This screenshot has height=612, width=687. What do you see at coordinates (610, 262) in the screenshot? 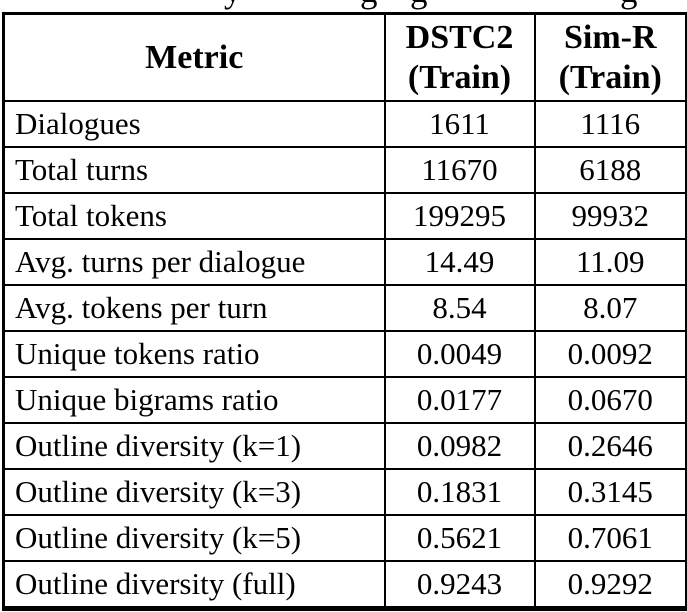
I see `simr-value-cell: 11.09` at bounding box center [610, 262].